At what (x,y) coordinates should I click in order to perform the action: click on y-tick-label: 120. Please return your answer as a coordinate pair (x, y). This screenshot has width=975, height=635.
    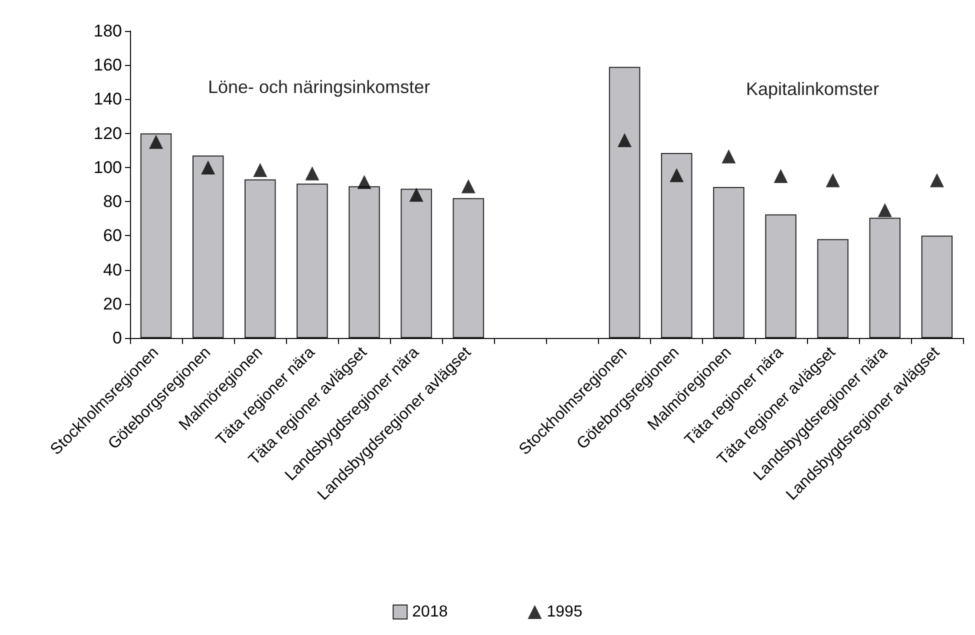
    Looking at the image, I should click on (108, 133).